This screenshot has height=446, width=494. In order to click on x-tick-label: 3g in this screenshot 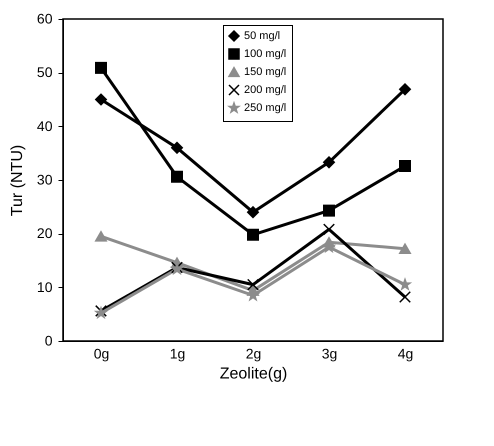, I will do `click(330, 354)`.